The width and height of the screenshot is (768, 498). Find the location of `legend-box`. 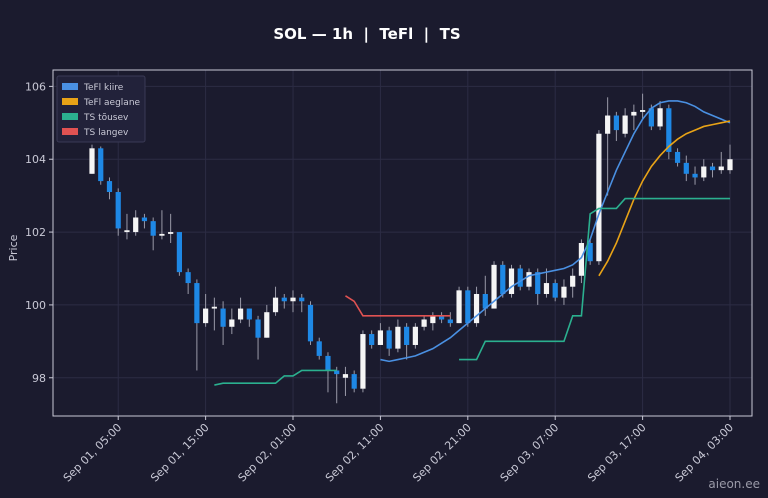

legend-box is located at coordinates (101, 109).